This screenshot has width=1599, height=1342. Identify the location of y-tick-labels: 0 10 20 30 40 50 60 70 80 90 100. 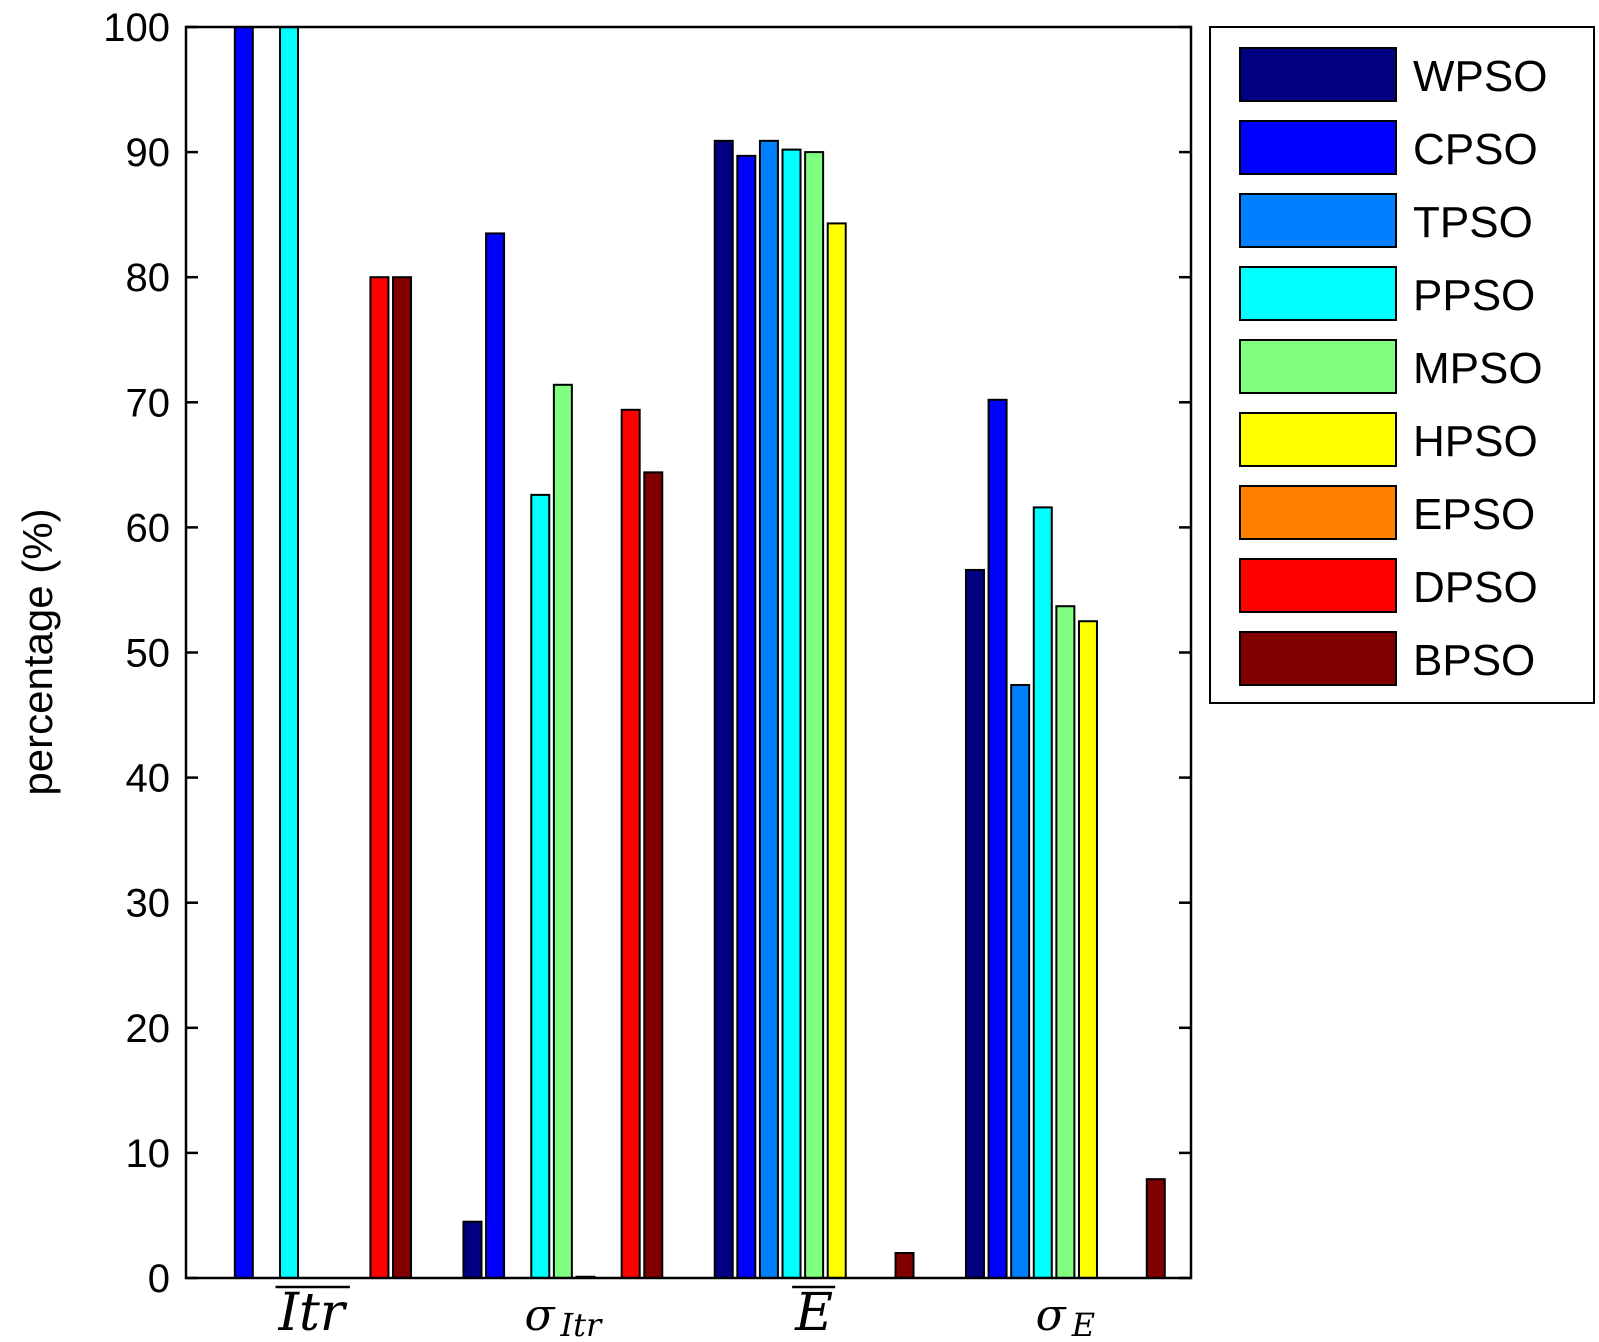
(136, 653).